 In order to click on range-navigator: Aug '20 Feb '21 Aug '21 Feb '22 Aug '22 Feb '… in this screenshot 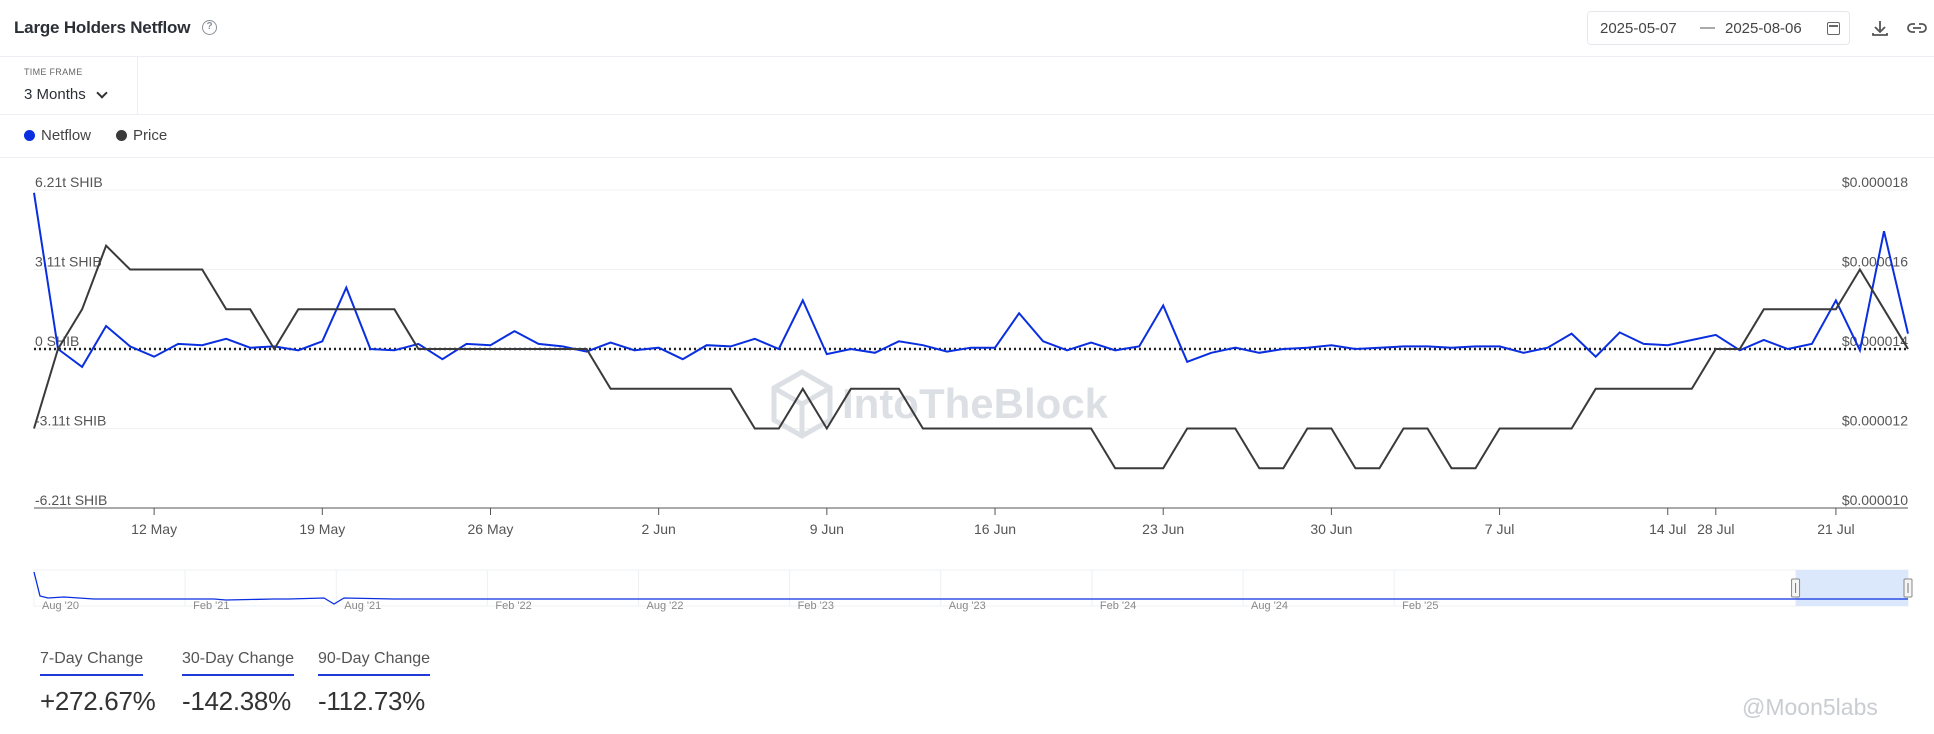, I will do `click(967, 591)`.